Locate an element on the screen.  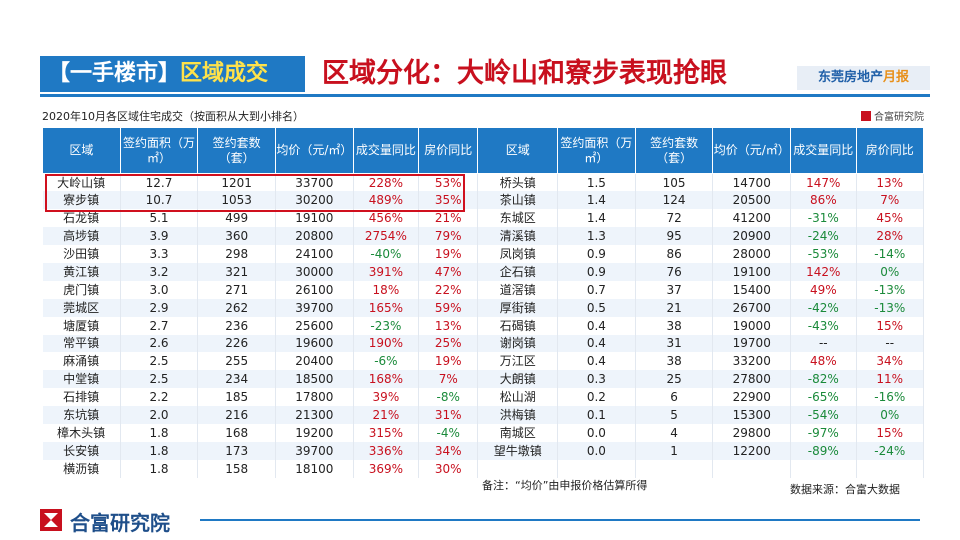
table-row: 虎门镇 3.0 271 26100 18% 22% 道滘镇 0.7 37 15400 49% -13% is located at coordinates (483, 289).